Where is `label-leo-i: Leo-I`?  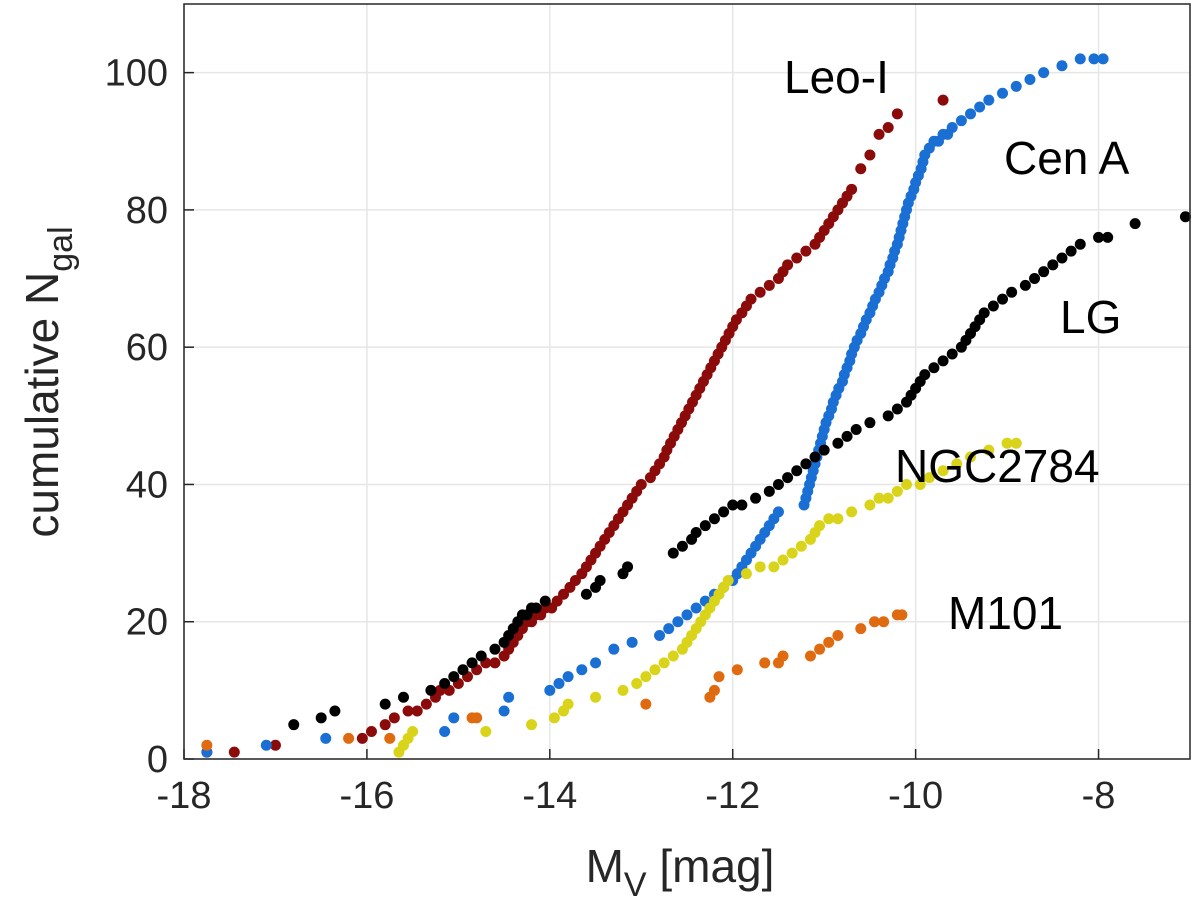
label-leo-i: Leo-I is located at coordinates (836, 77).